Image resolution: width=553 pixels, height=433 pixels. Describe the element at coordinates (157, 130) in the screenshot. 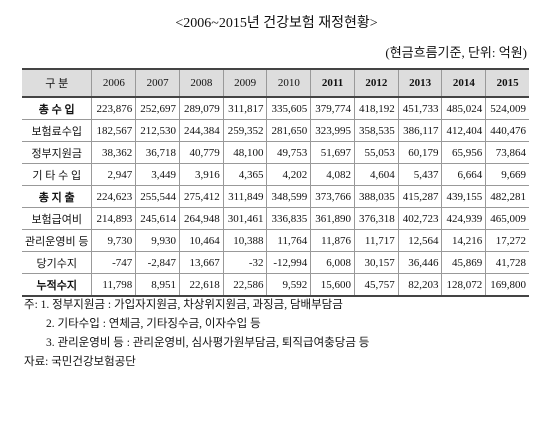

I see `cell: 212,530` at that location.